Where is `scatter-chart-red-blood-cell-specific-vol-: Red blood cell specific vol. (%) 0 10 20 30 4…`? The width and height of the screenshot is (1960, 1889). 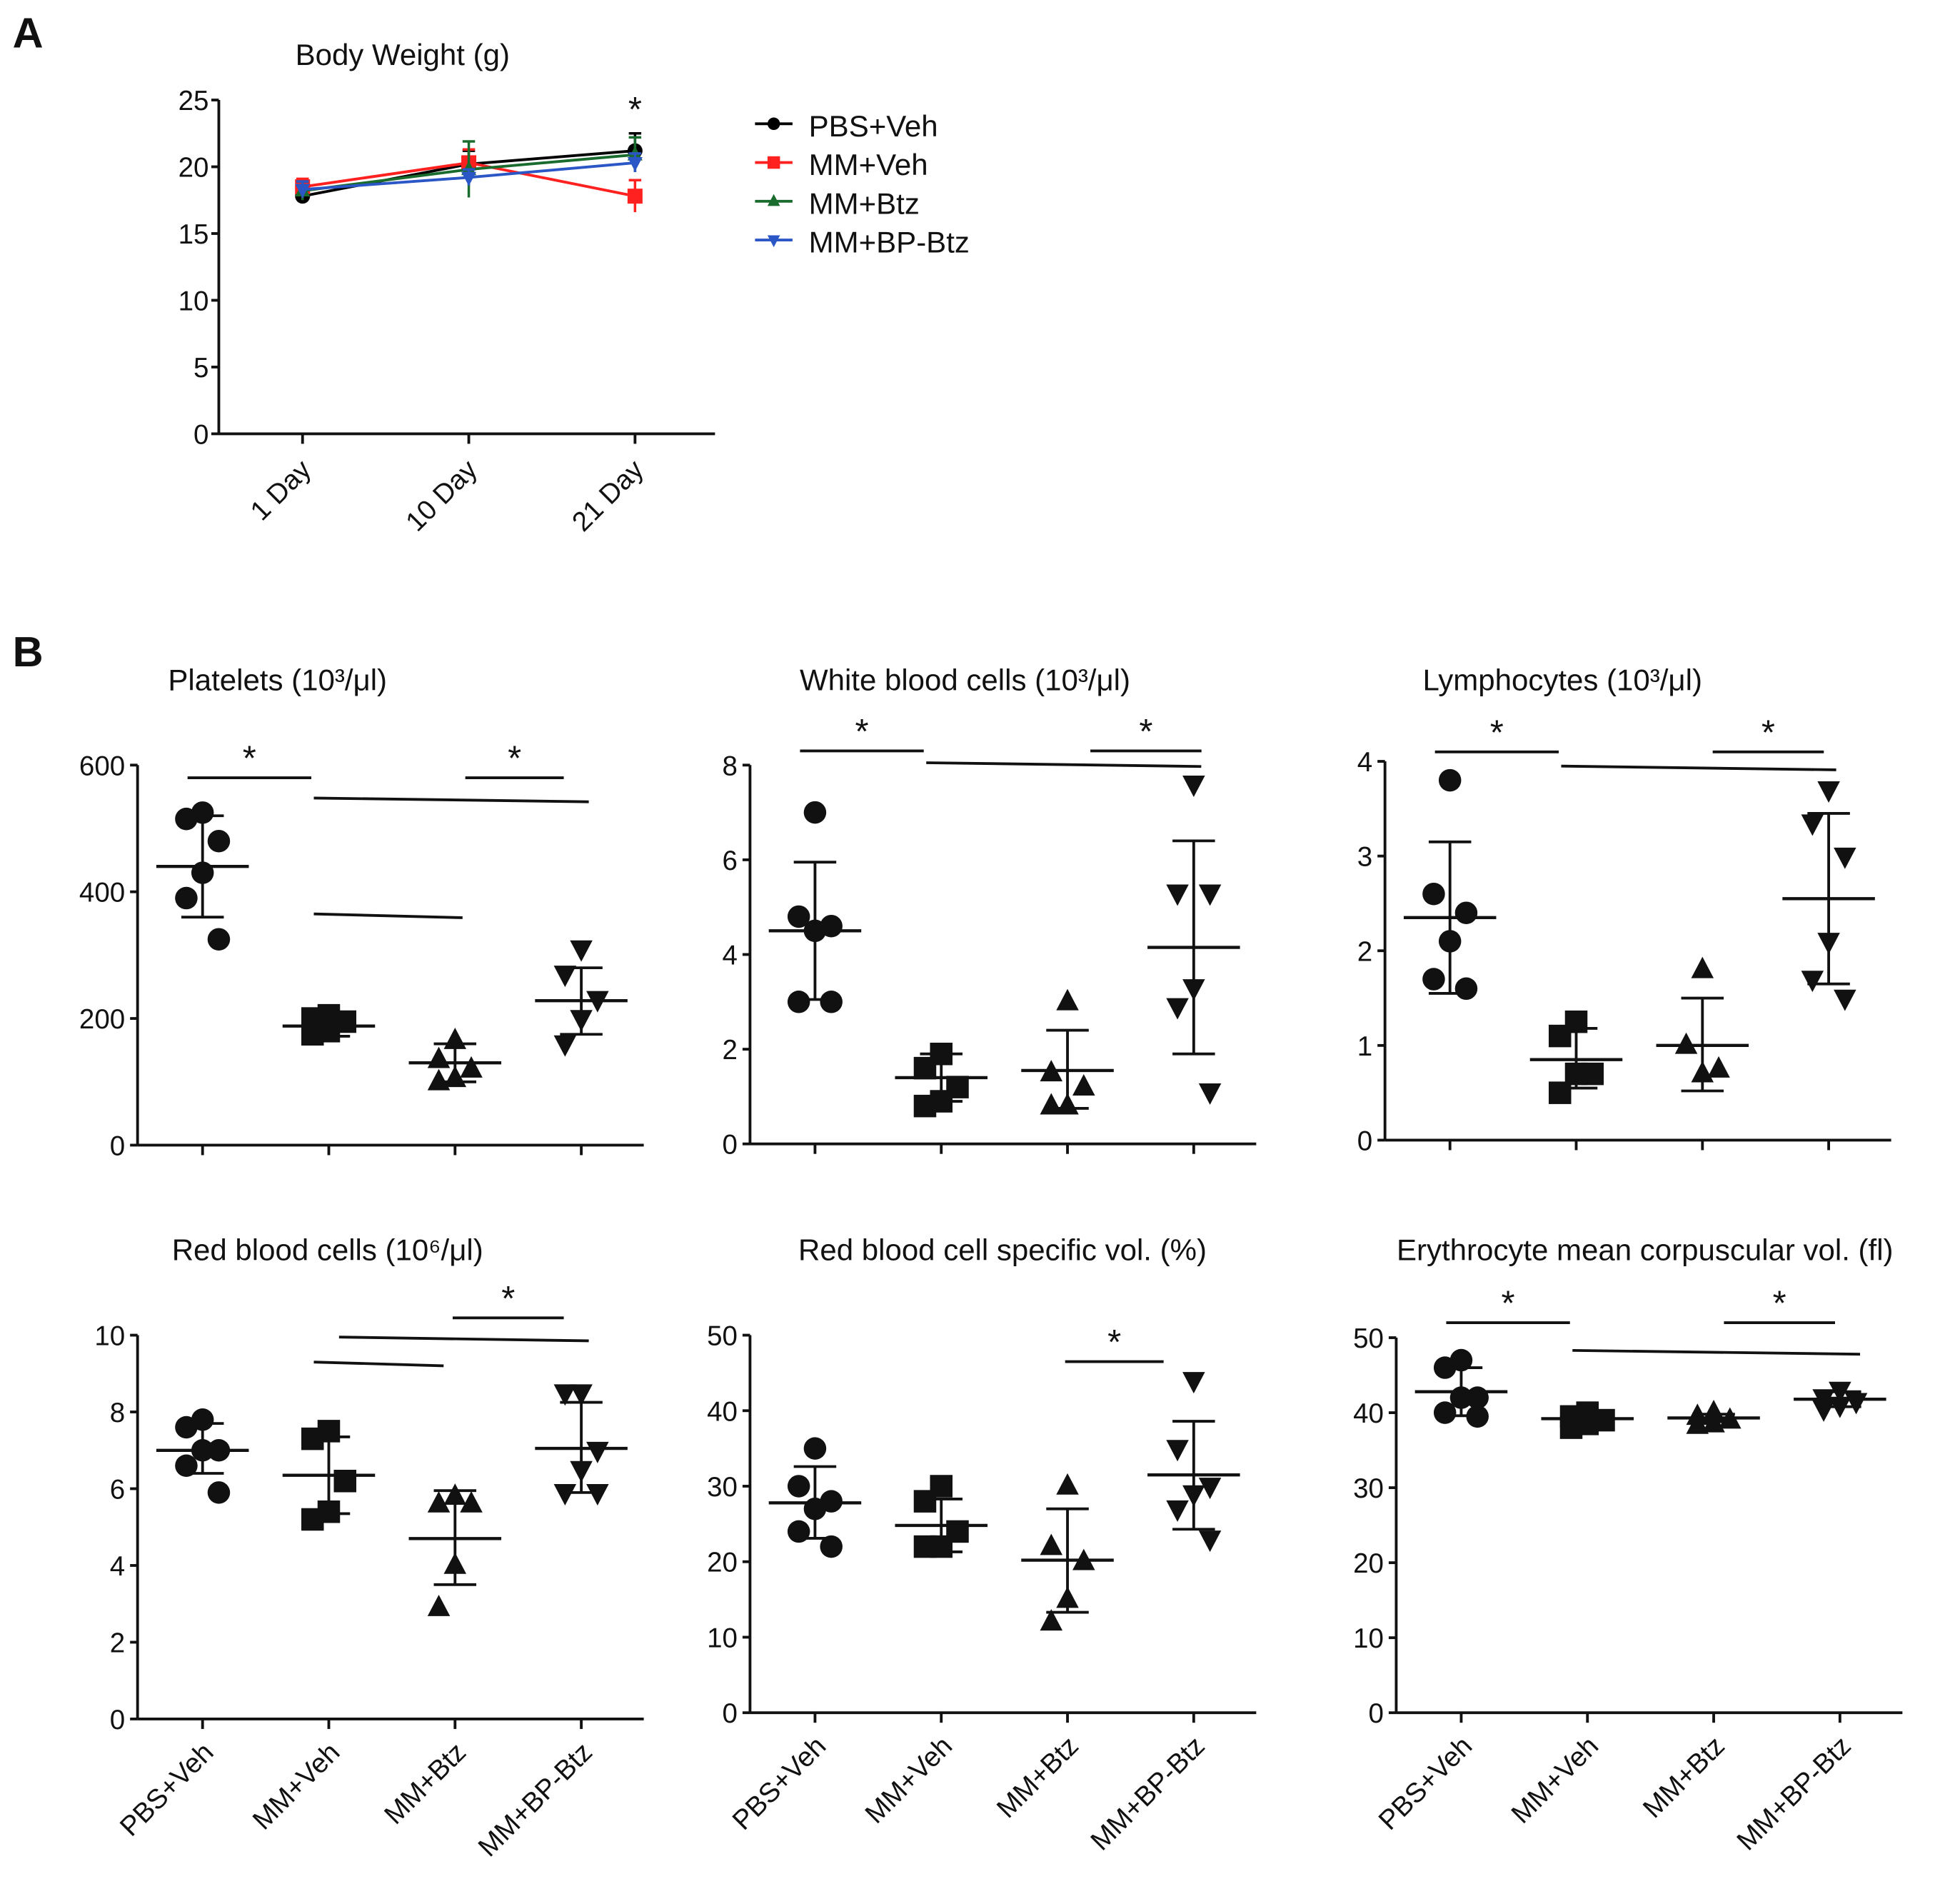 scatter-chart-red-blood-cell-specific-vol-: Red blood cell specific vol. (%) 0 10 20 30 4… is located at coordinates (982, 1545).